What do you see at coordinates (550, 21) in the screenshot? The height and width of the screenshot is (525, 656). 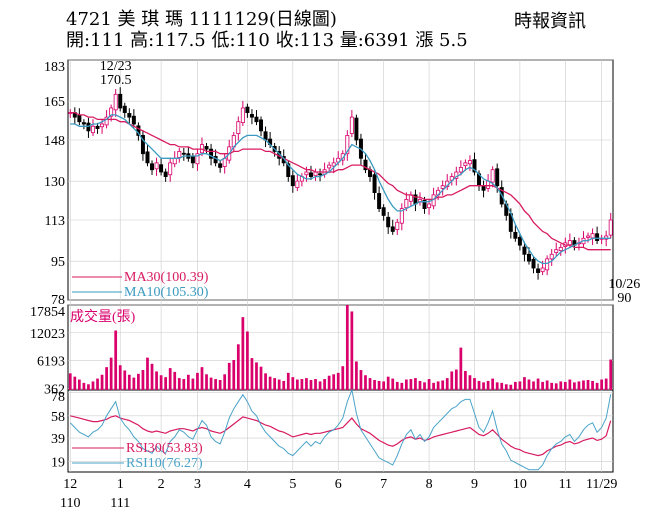 I see `source-label: 時報資訊` at bounding box center [550, 21].